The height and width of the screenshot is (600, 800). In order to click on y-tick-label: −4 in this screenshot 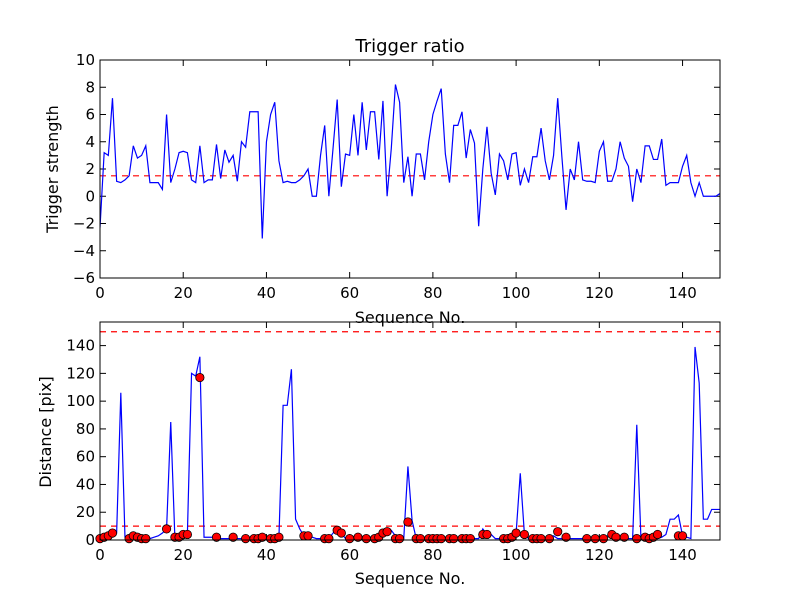, I will do `click(84, 251)`.